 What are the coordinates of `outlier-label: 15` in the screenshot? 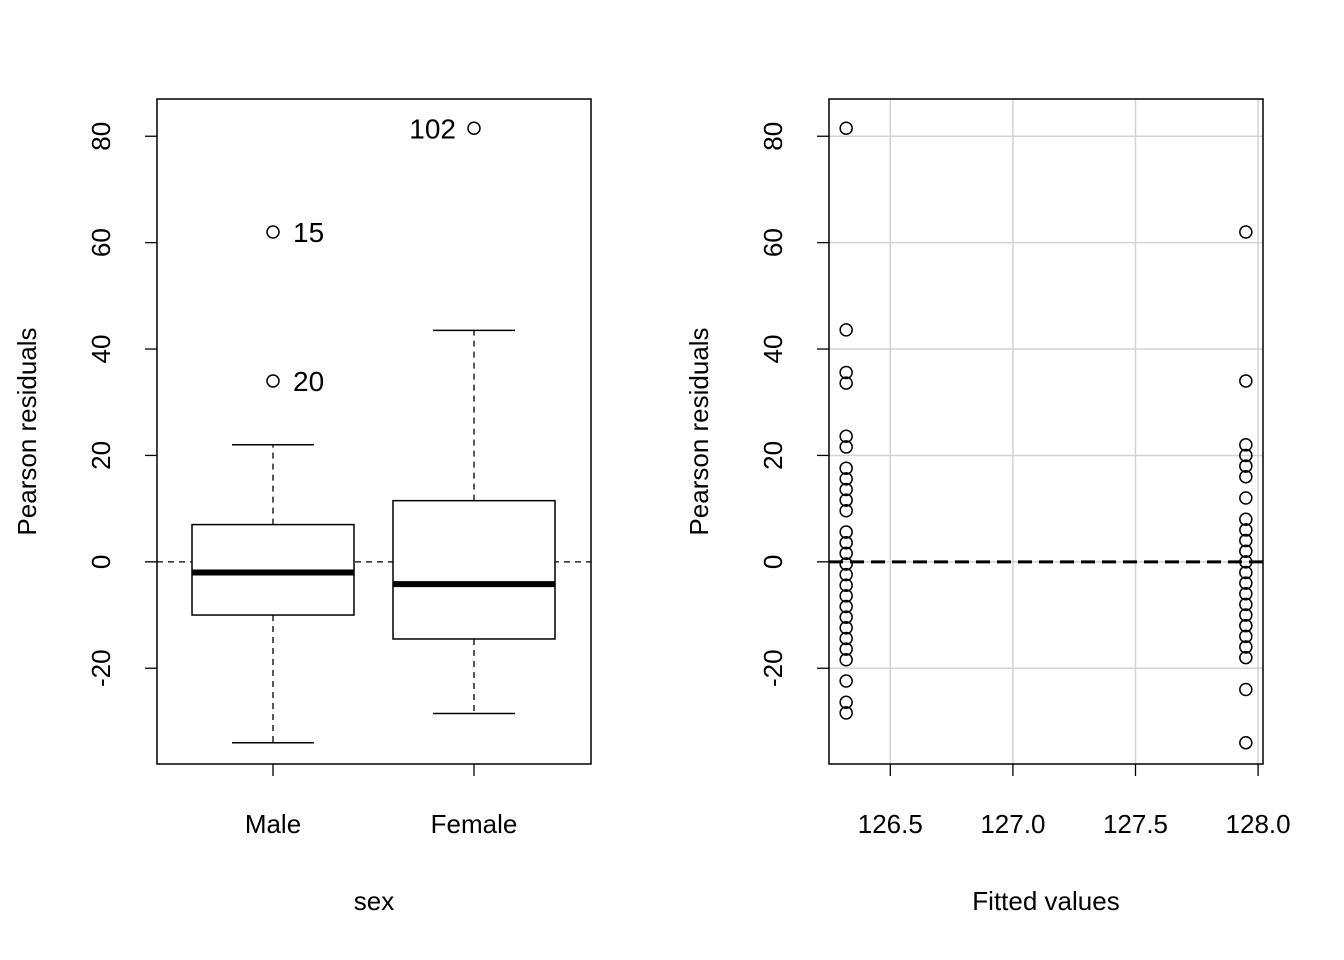 It's located at (308, 232).